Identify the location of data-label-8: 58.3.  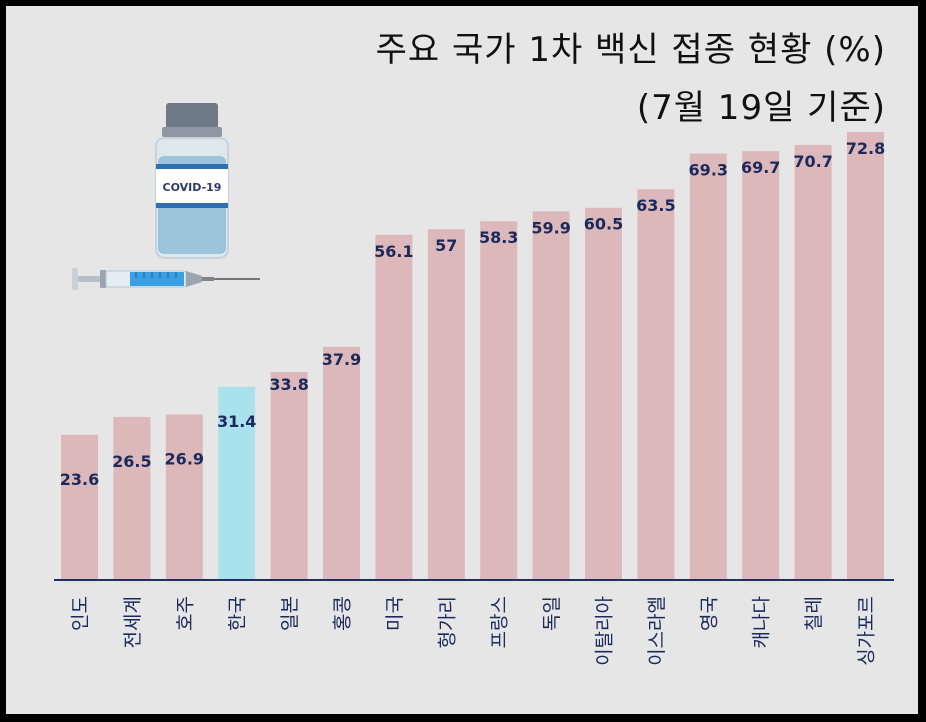
(498, 237).